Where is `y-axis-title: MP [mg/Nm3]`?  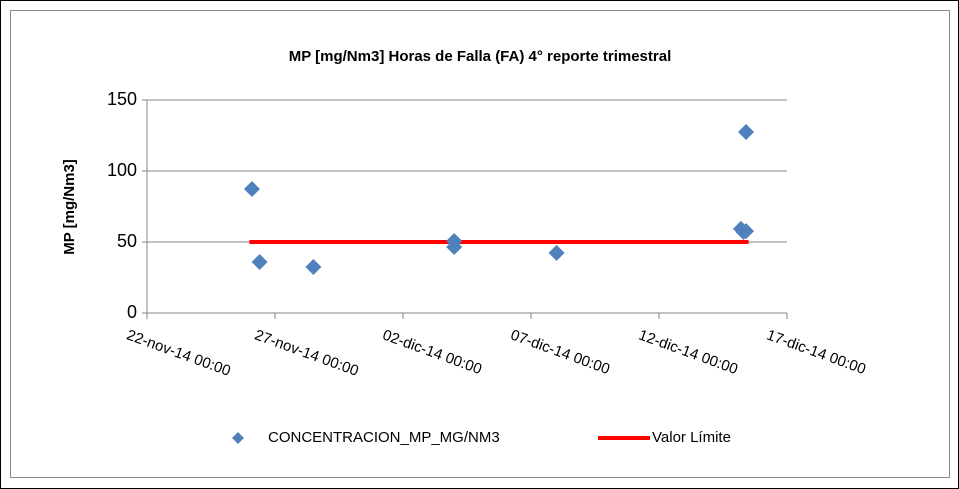 y-axis-title: MP [mg/Nm3] is located at coordinates (69, 207).